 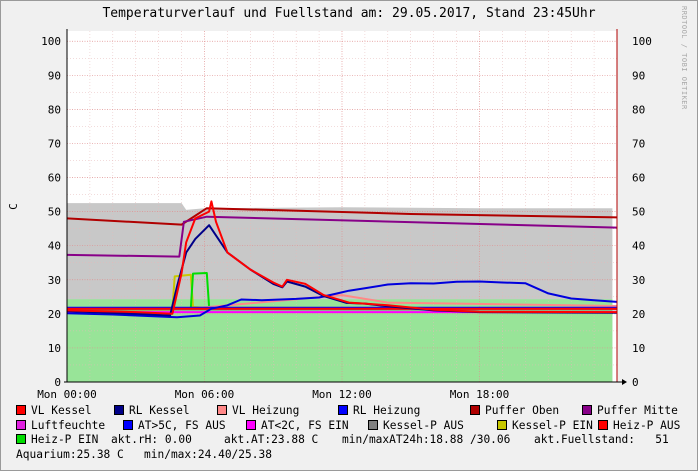 What do you see at coordinates (638, 348) in the screenshot?
I see `y-tick-label-right: 10` at bounding box center [638, 348].